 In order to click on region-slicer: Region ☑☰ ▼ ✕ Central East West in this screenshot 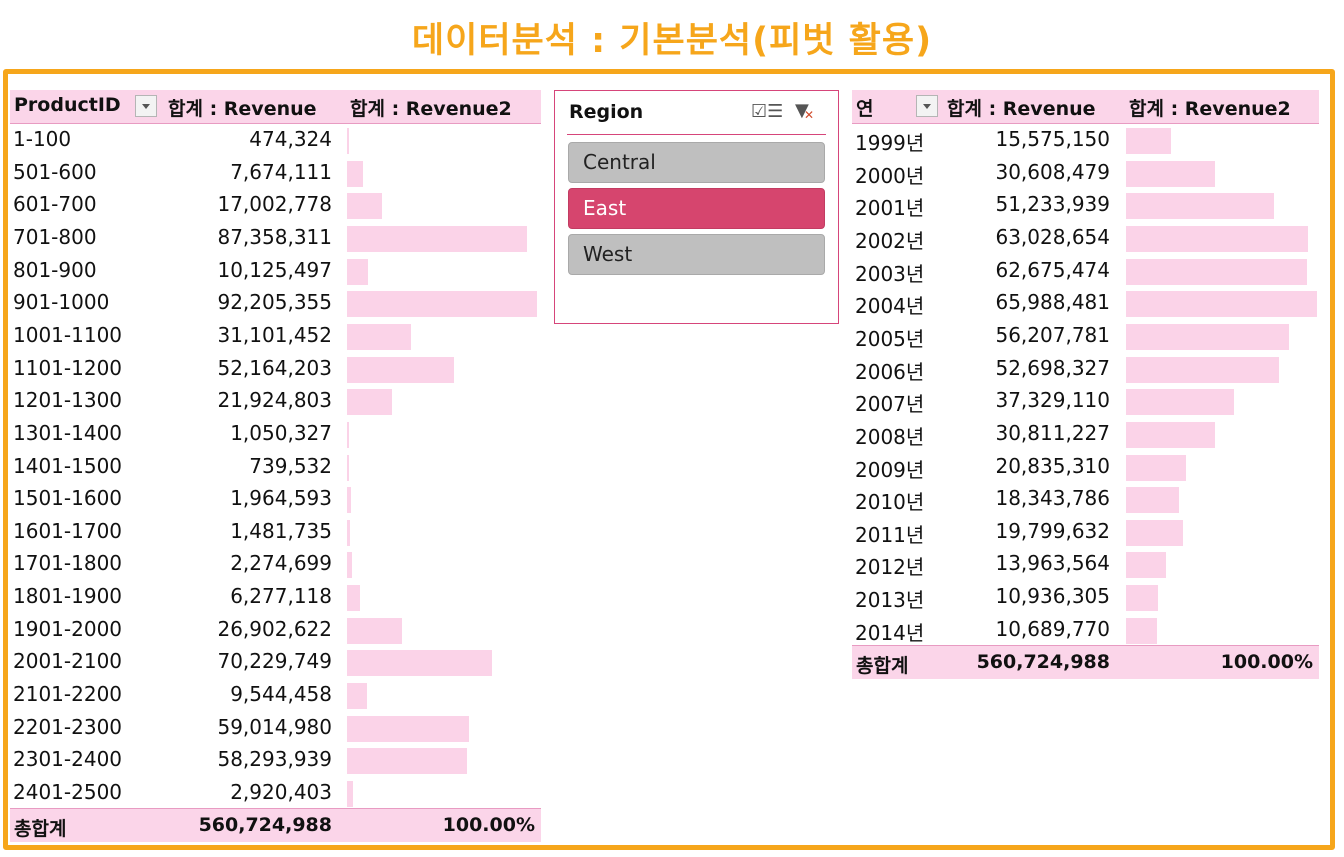, I will do `click(696, 207)`.